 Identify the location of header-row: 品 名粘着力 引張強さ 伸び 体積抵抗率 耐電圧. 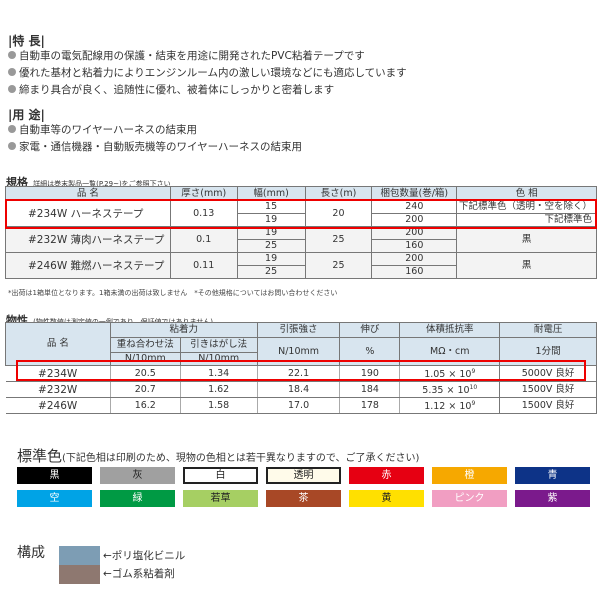
(301, 344).